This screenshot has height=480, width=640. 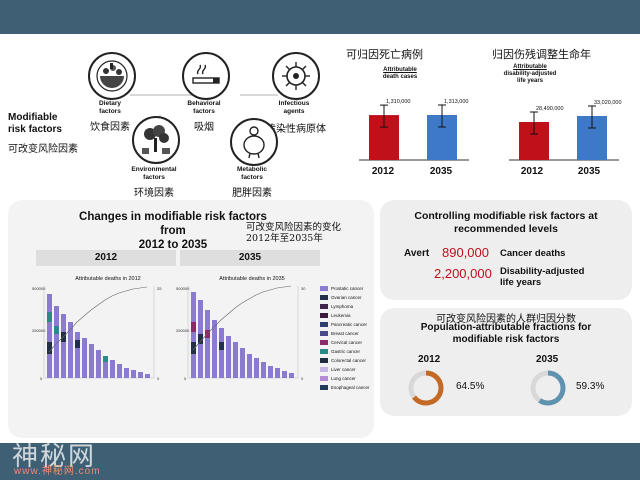 What do you see at coordinates (347, 288) in the screenshot?
I see `legend-item-prostatic-cancer: Prostatic cancer` at bounding box center [347, 288].